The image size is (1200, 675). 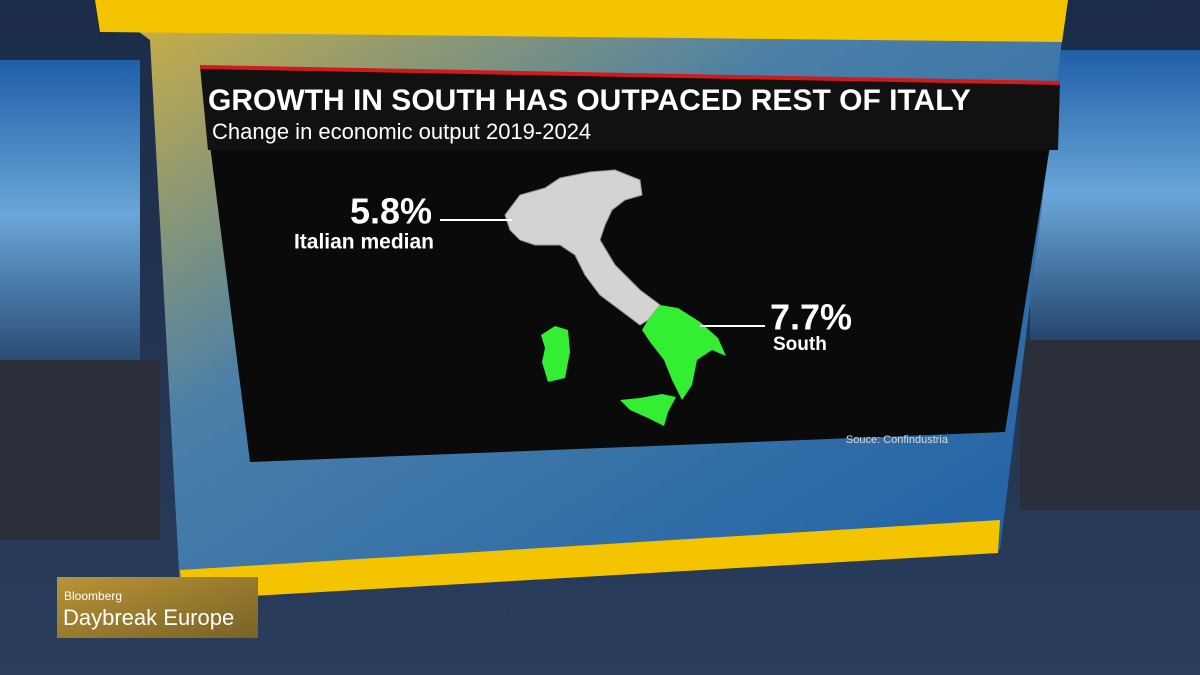 What do you see at coordinates (391, 211) in the screenshot?
I see `annotation-value: 5.8%` at bounding box center [391, 211].